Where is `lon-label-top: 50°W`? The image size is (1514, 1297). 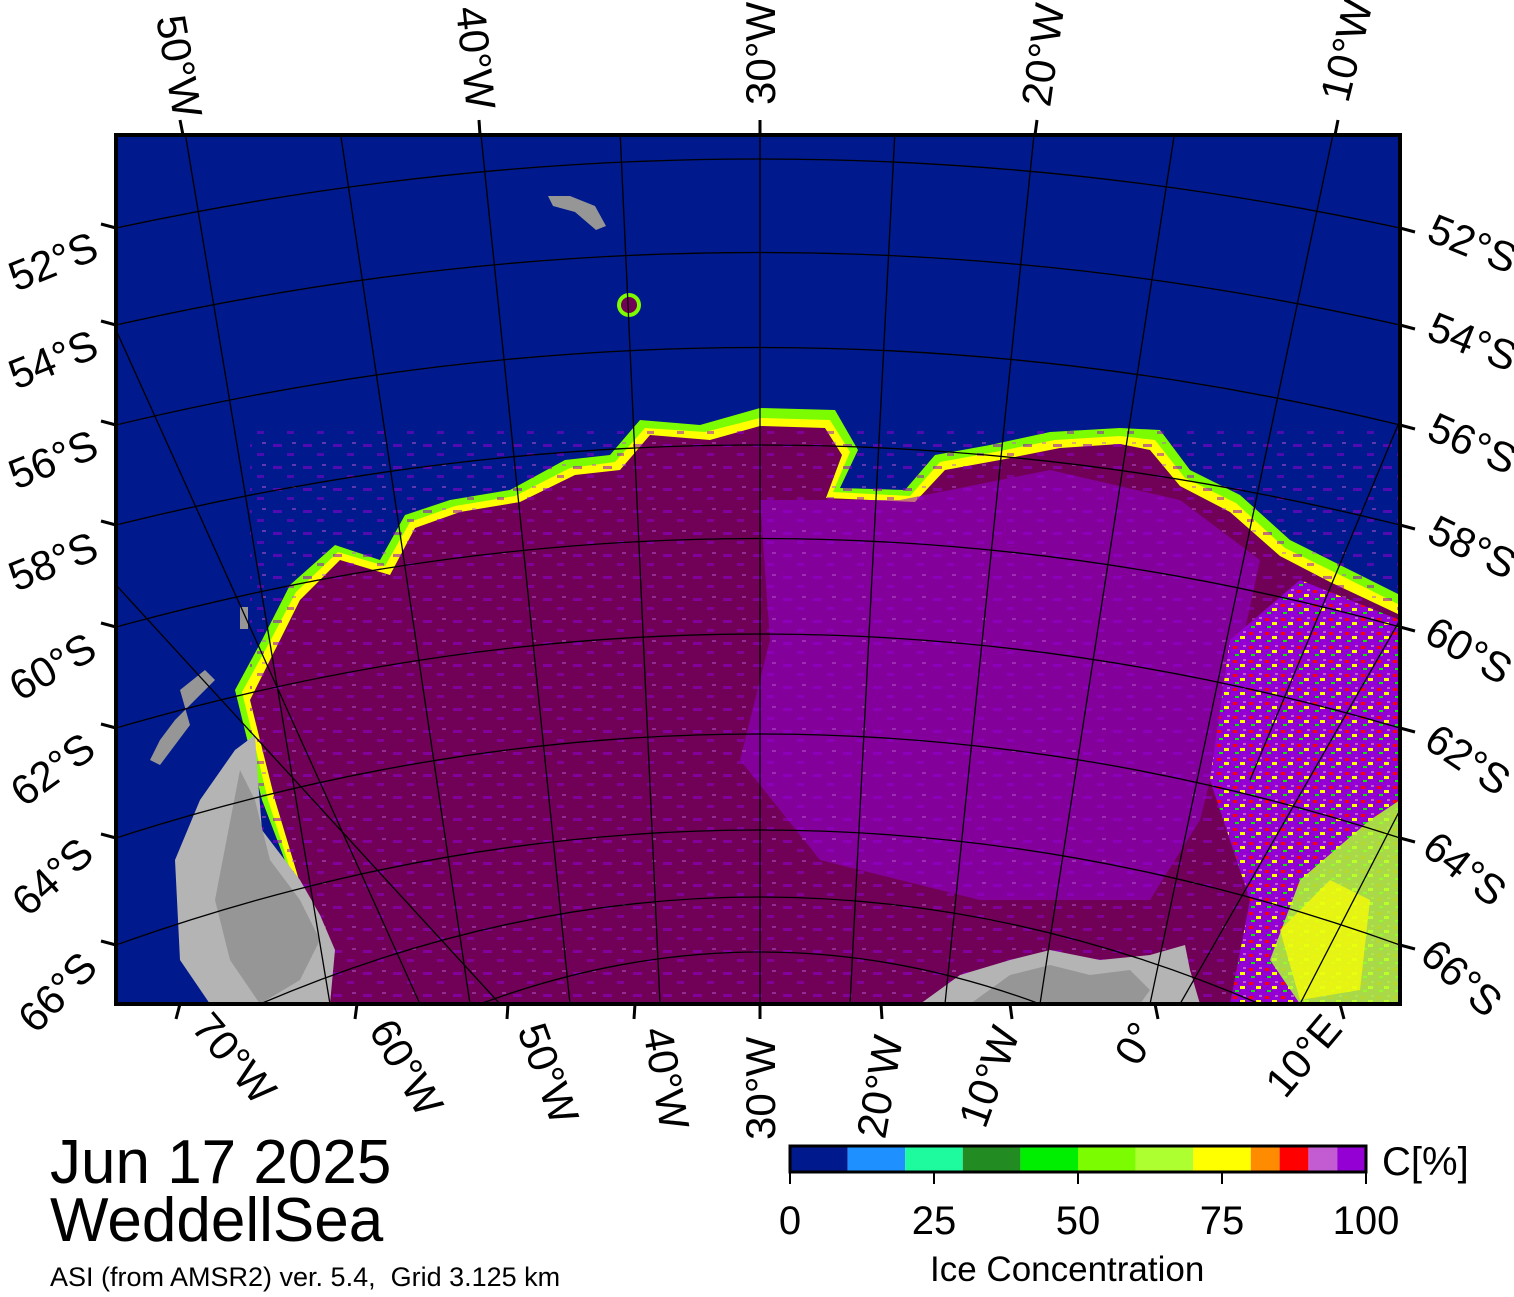
lon-label-top: 50°W is located at coordinates (179, 66).